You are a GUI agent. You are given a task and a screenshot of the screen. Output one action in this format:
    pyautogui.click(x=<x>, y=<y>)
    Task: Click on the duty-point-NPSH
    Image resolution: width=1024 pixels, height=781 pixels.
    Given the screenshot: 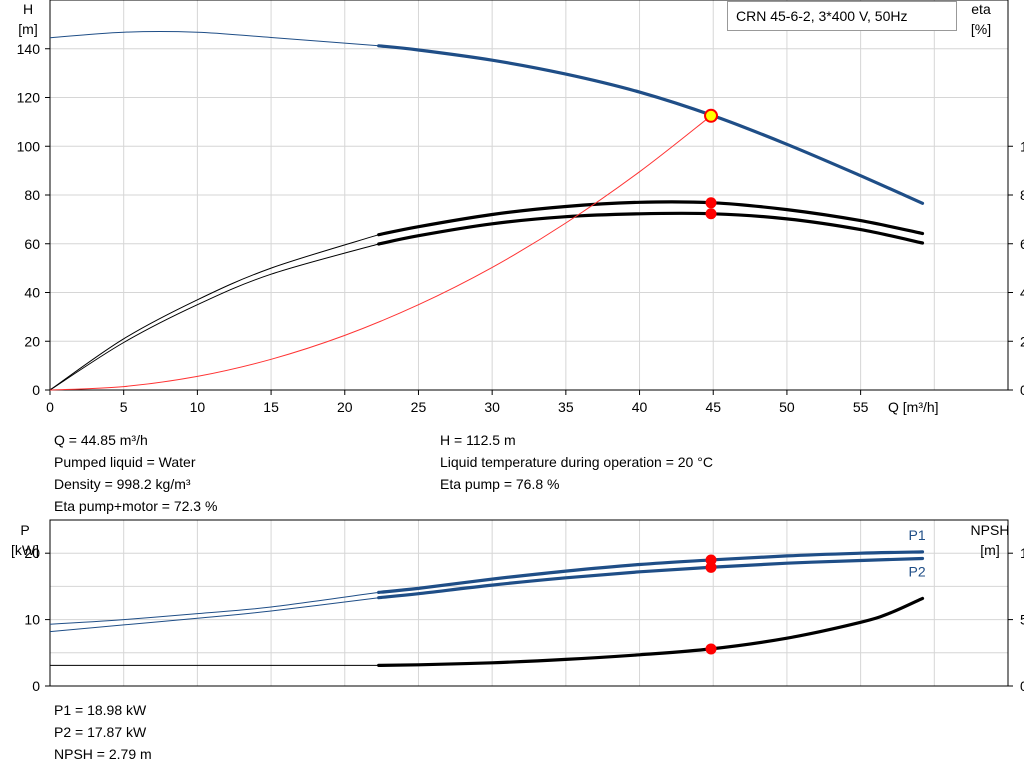 What is the action you would take?
    pyautogui.click(x=711, y=649)
    